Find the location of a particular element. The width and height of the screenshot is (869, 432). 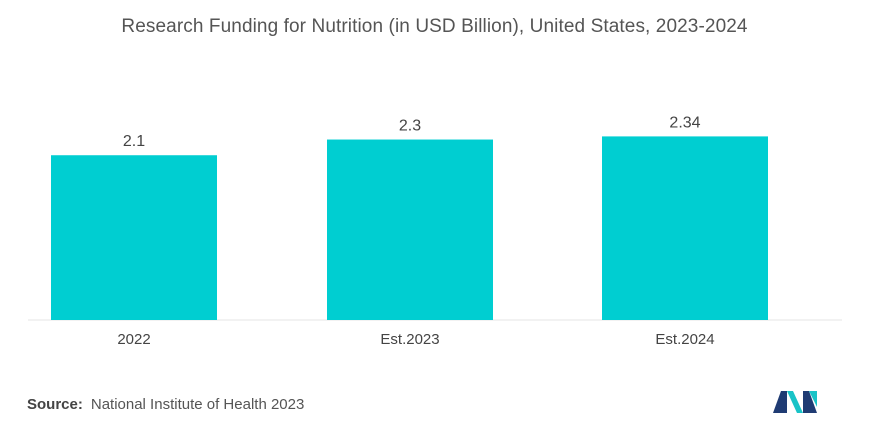

bar-Est.2023 is located at coordinates (410, 229).